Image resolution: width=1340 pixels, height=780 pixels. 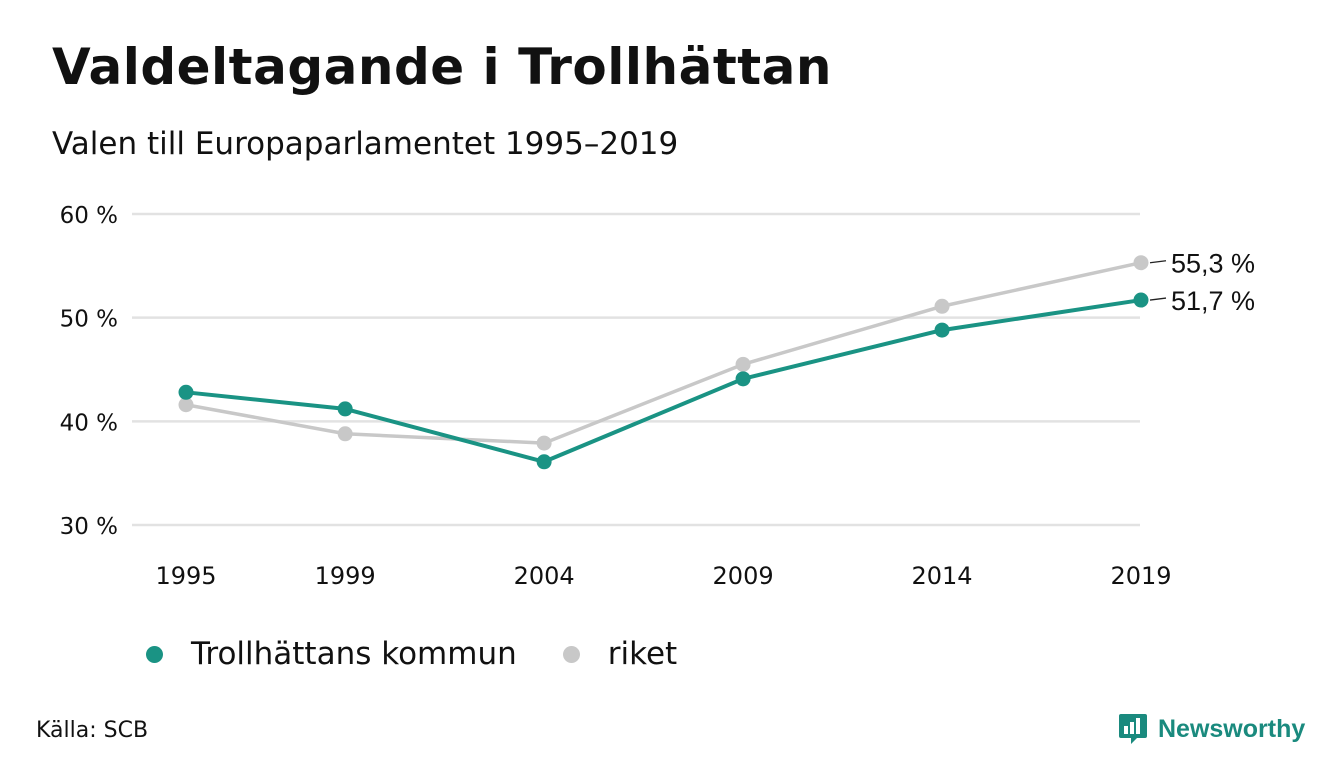 I want to click on end-label-kommun: 51,7 %, so click(x=1213, y=301).